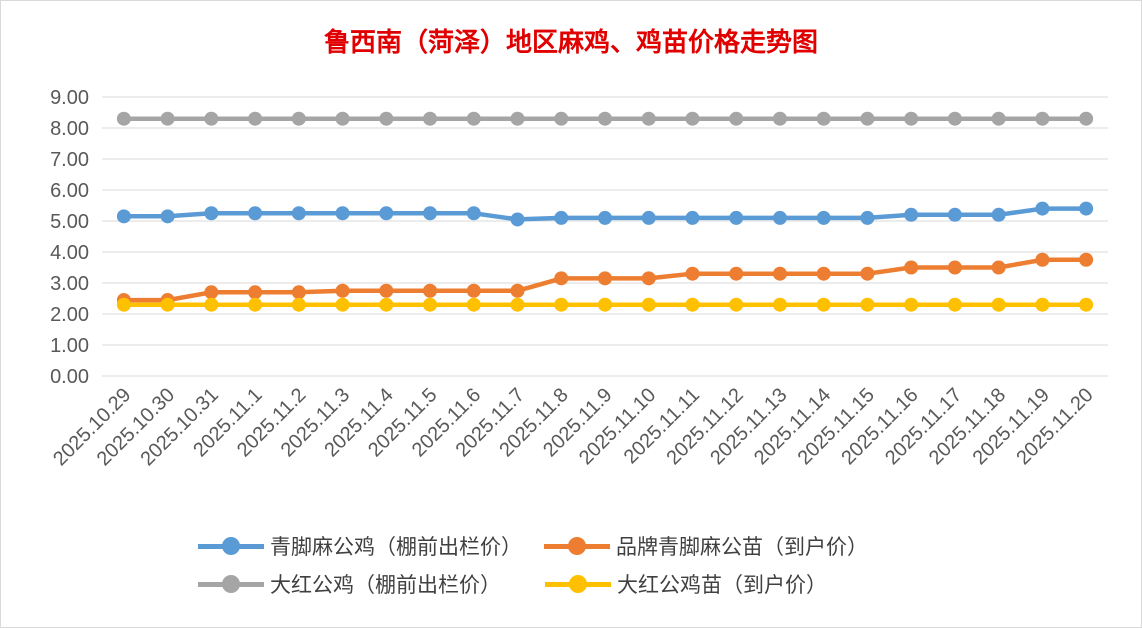 Image resolution: width=1142 pixels, height=628 pixels. What do you see at coordinates (69, 191) in the screenshot?
I see `y-tick-label: 6.00` at bounding box center [69, 191].